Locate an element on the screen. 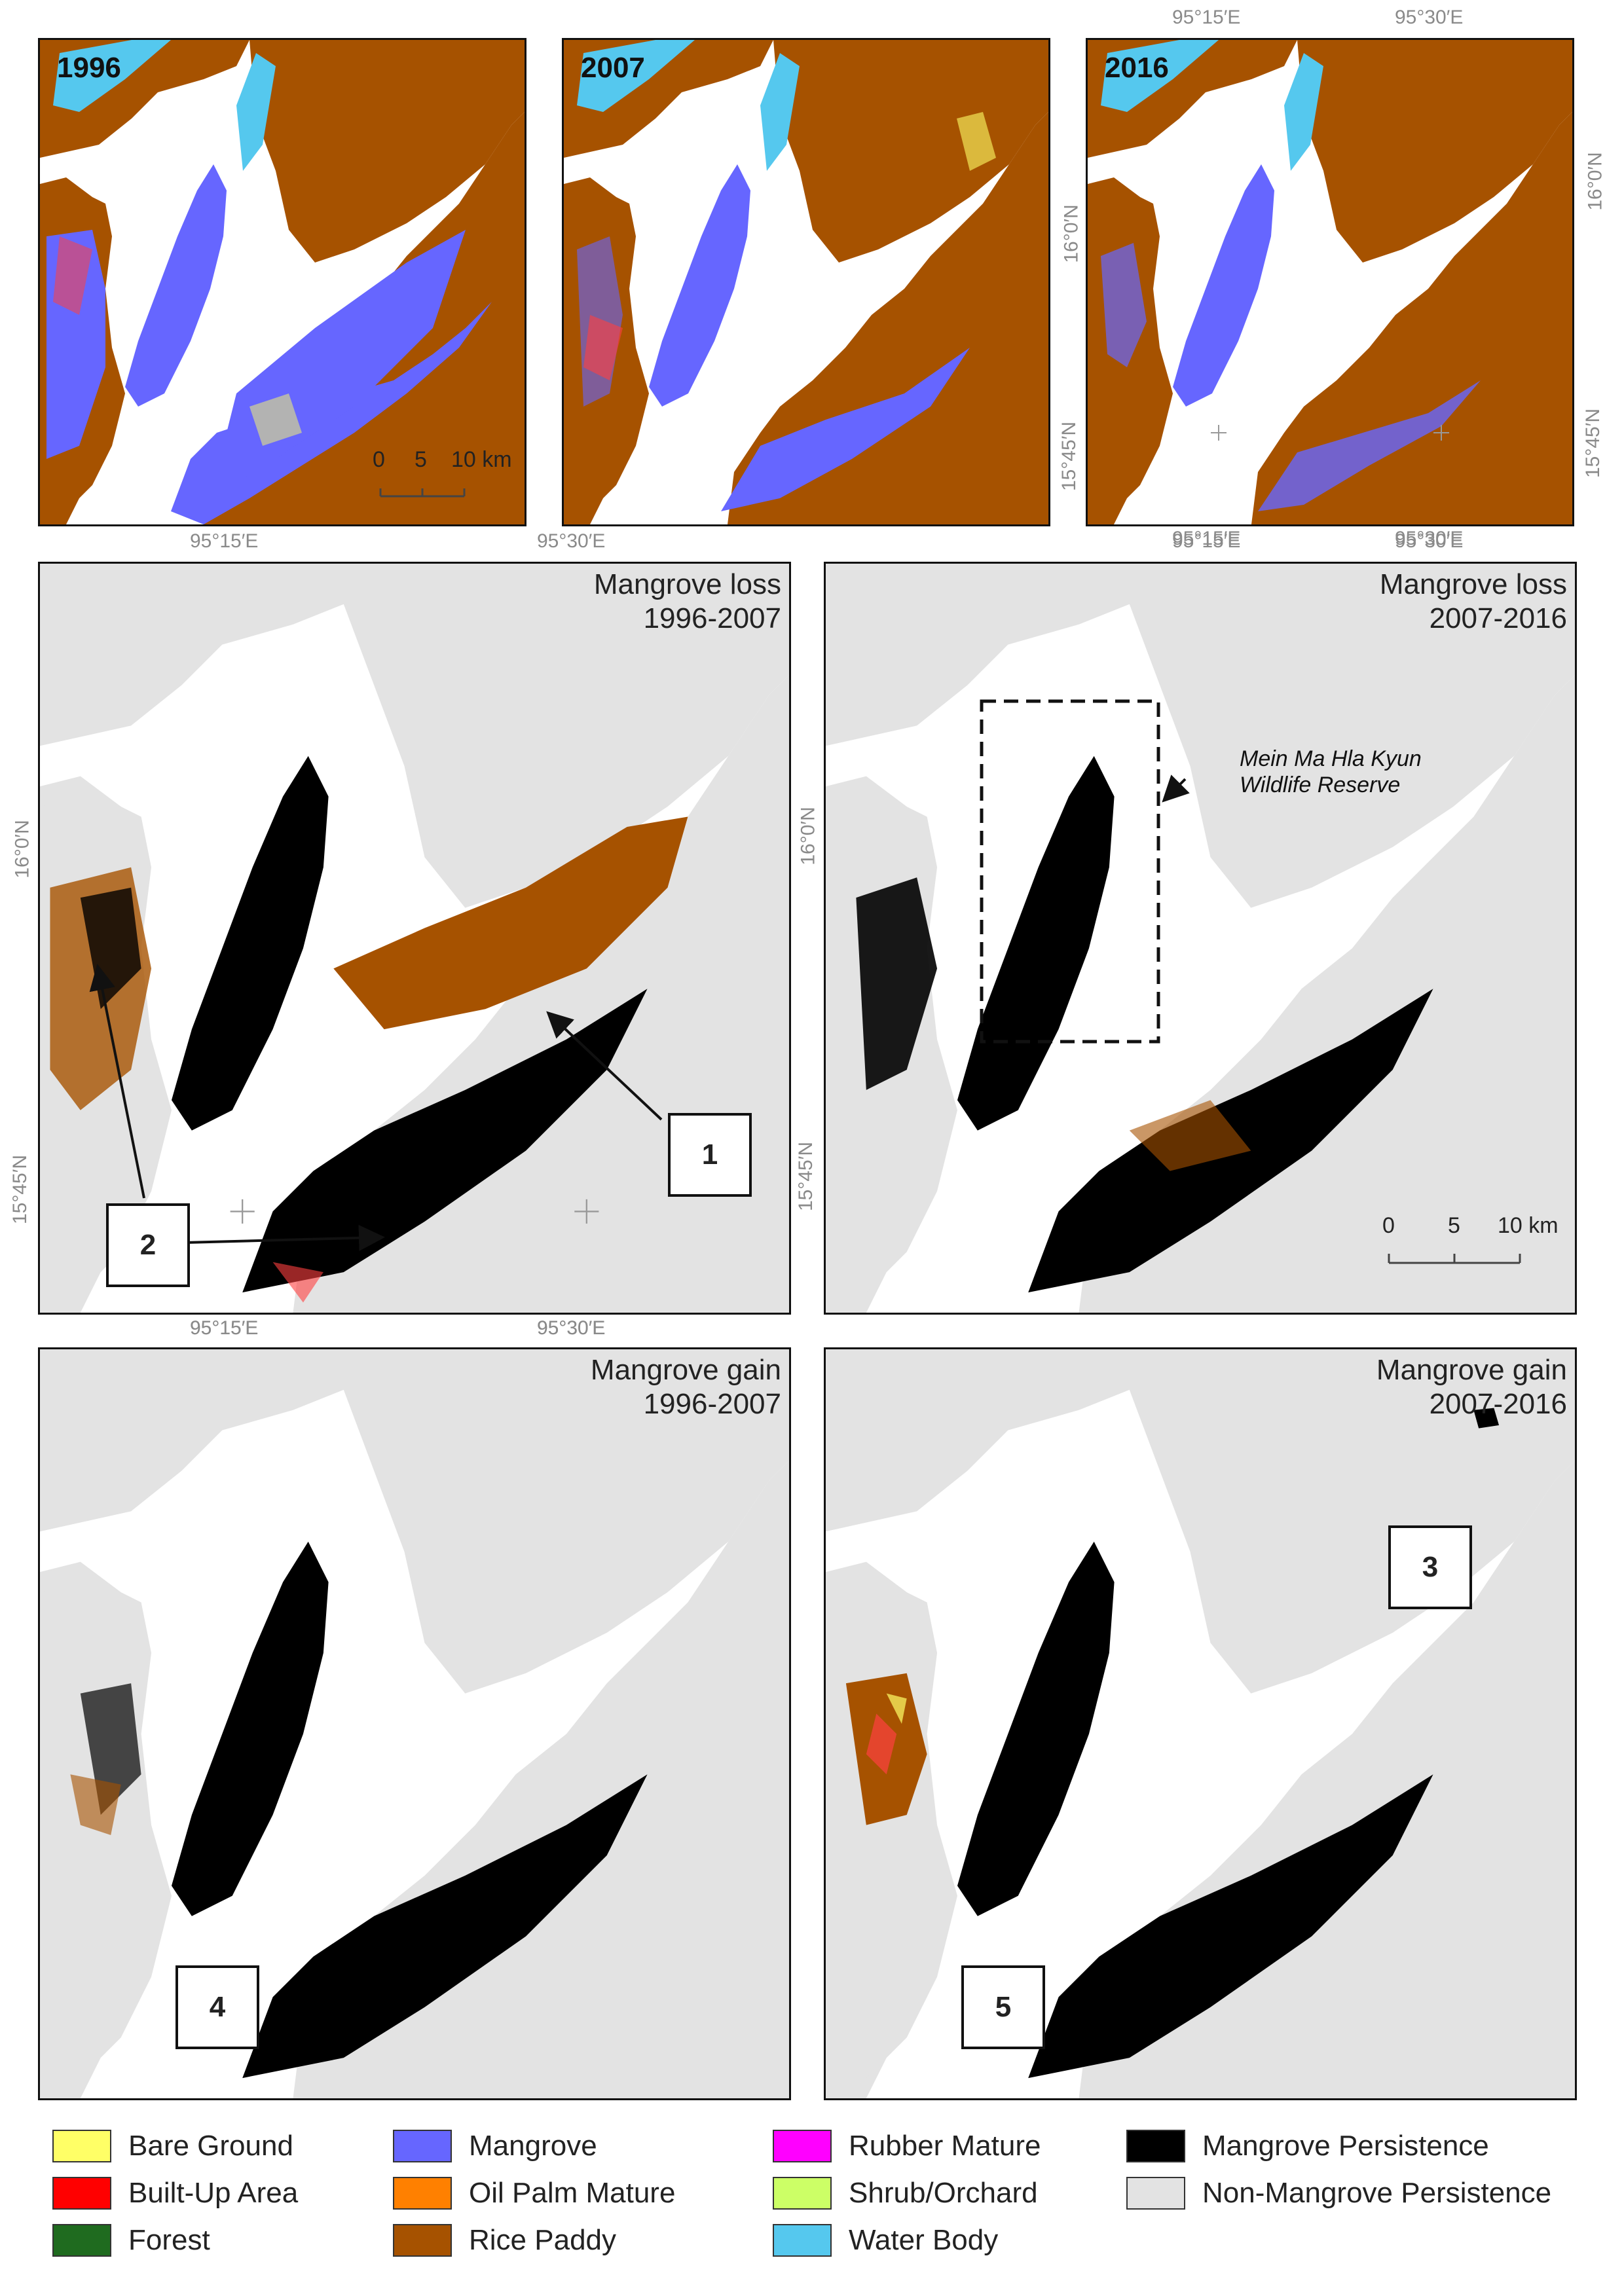  mid-lon-b-bottom: 95°30′E is located at coordinates (571, 1328).